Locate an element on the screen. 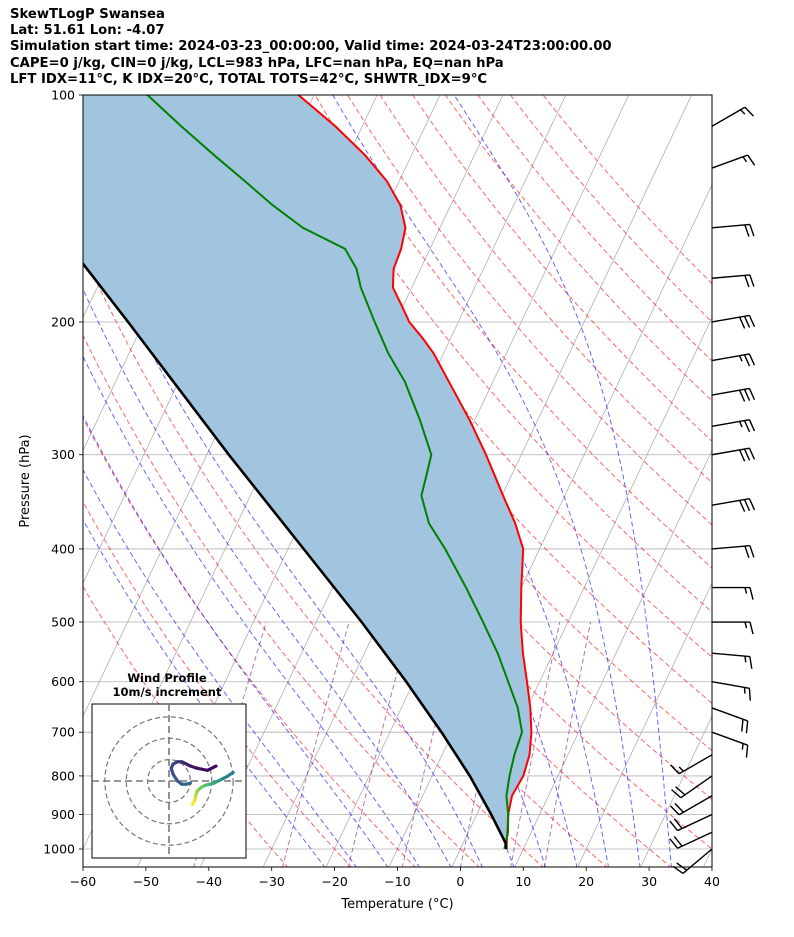  y-tick-label: 100 is located at coordinates (63, 95).